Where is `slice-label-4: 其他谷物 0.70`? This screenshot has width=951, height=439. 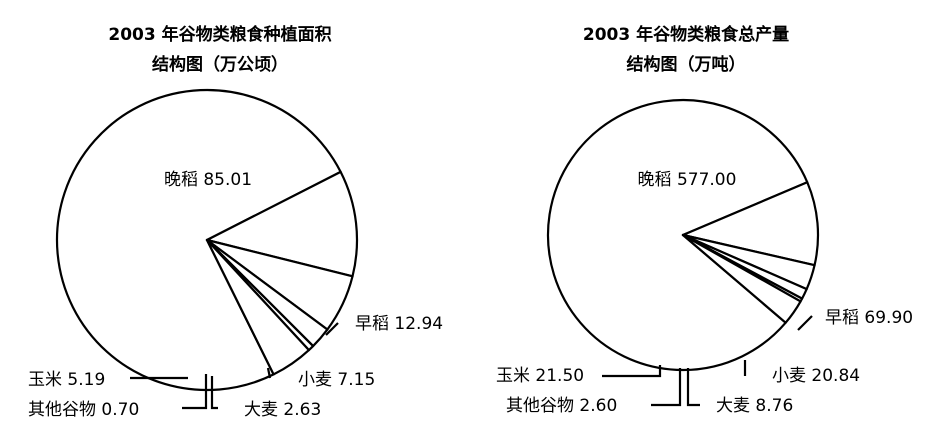 slice-label-4: 其他谷物 0.70 is located at coordinates (83, 410).